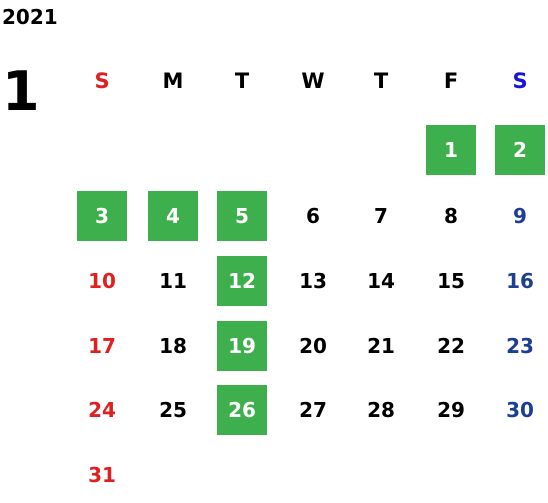 Image resolution: width=548 pixels, height=503 pixels. What do you see at coordinates (451, 346) in the screenshot?
I see `day-cell-22: 22` at bounding box center [451, 346].